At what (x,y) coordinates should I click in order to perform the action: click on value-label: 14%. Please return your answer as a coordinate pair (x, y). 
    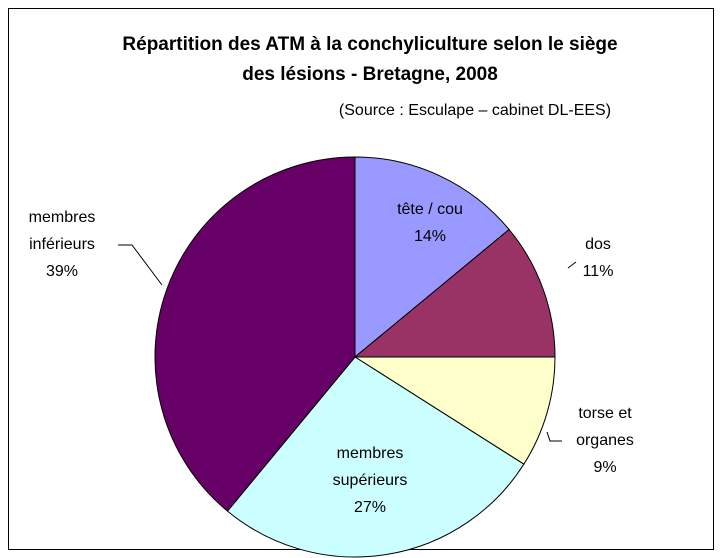
    Looking at the image, I should click on (430, 236).